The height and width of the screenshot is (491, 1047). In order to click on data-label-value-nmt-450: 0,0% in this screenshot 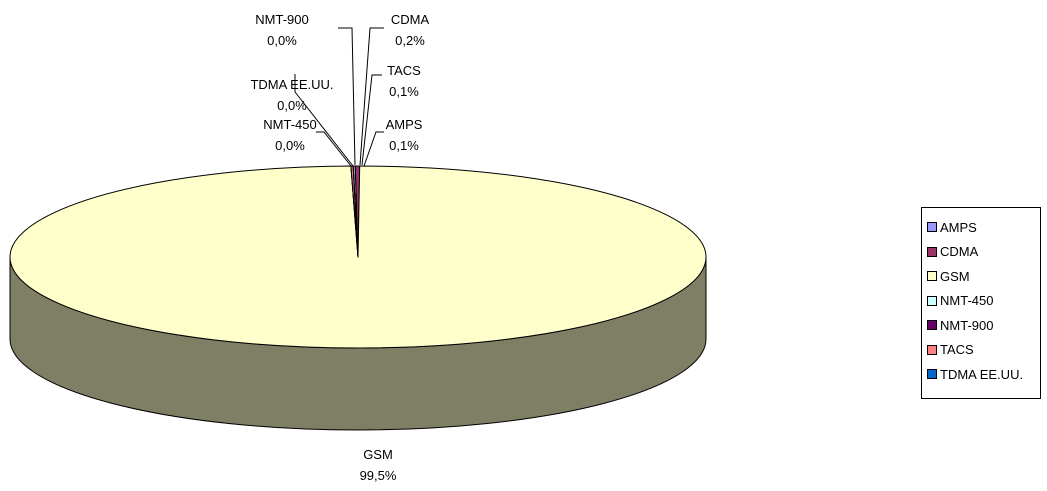, I will do `click(290, 145)`.